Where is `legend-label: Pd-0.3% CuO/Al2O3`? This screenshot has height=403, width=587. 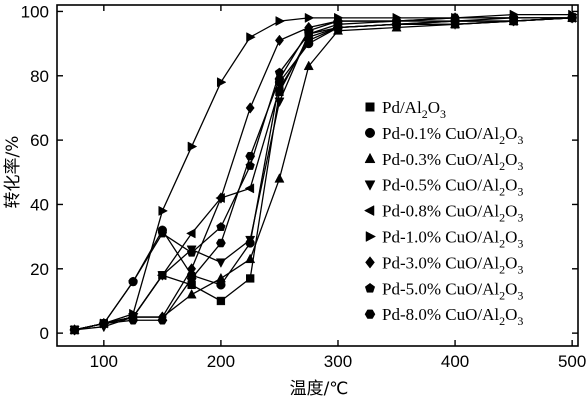
legend-label: Pd-0.3% CuO/Al2O3 is located at coordinates (452, 161).